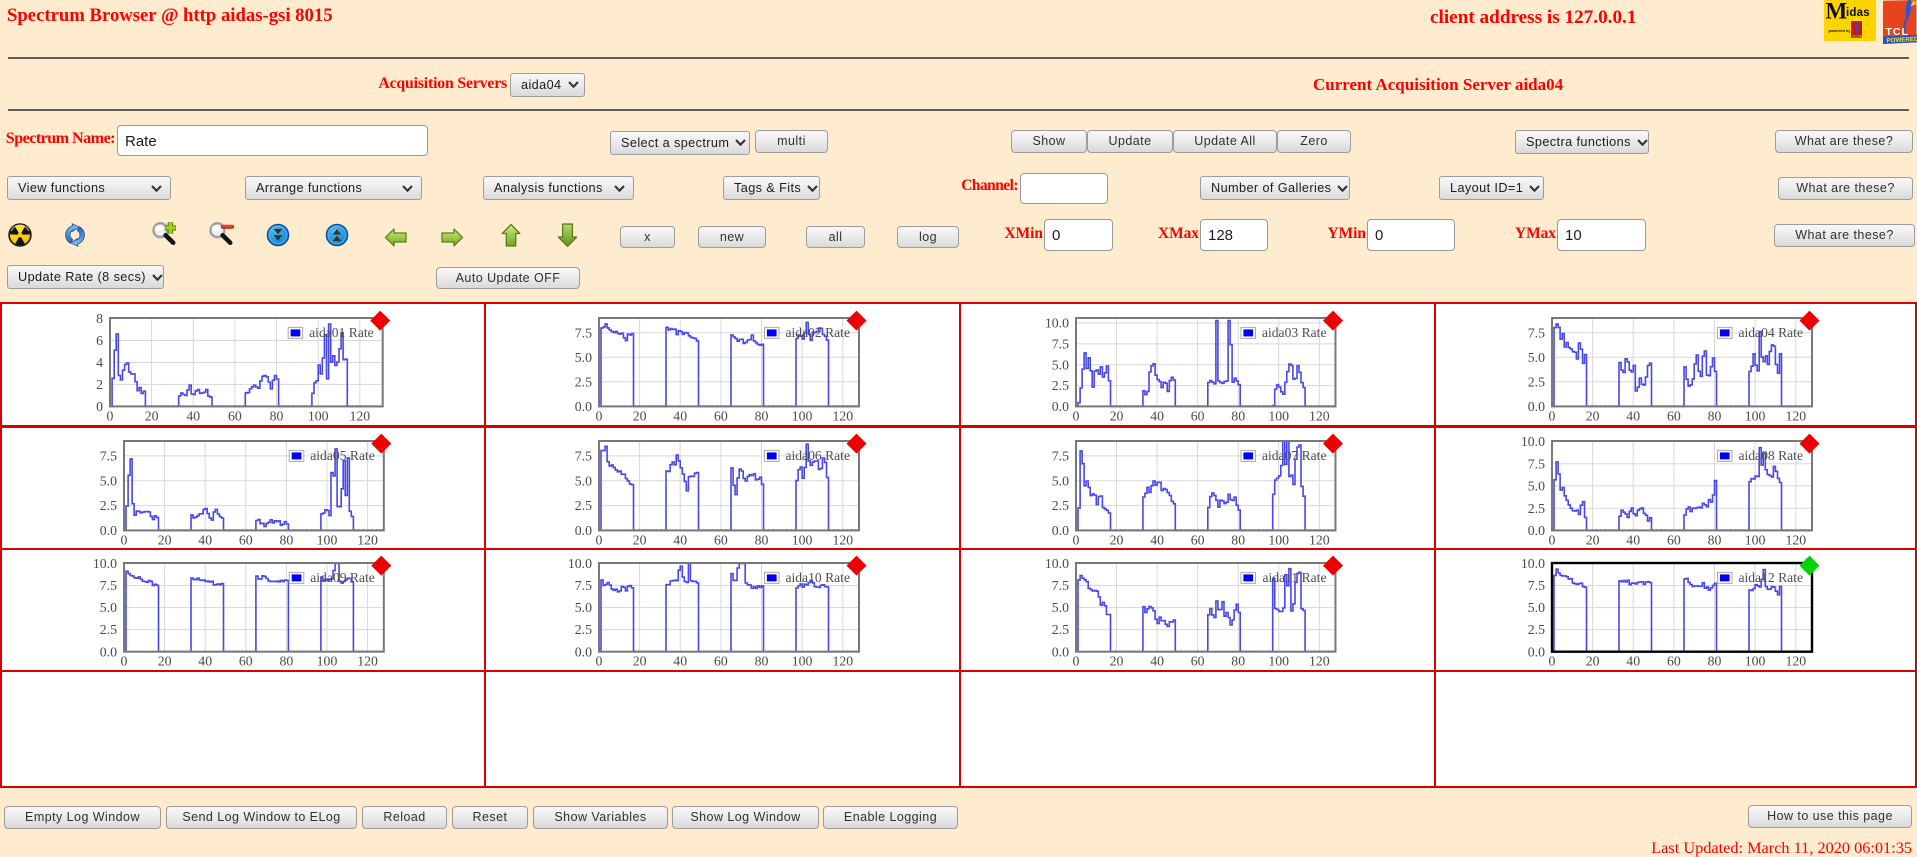 The image size is (1917, 857). Describe the element at coordinates (817, 455) in the screenshot. I see `svg-text: aida06 Rate` at that location.